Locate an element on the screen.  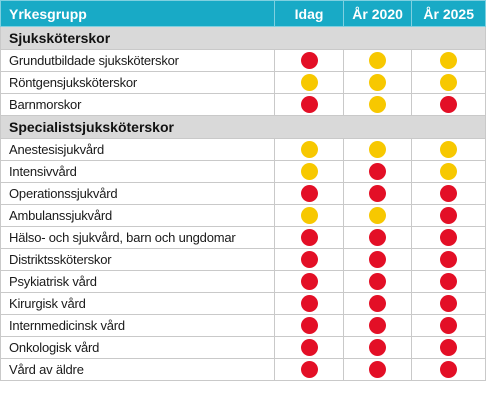
table-row: Intensivvård is located at coordinates (243, 171).